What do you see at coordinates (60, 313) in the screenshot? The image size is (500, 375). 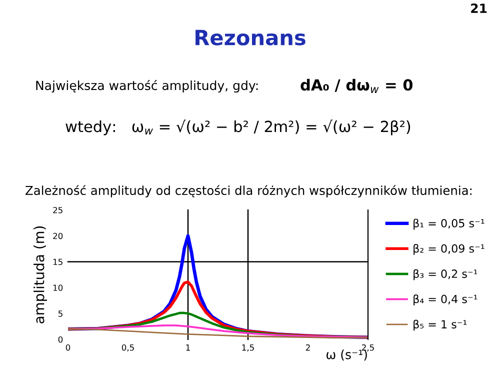 I see `y-tick-label: 5` at bounding box center [60, 313].